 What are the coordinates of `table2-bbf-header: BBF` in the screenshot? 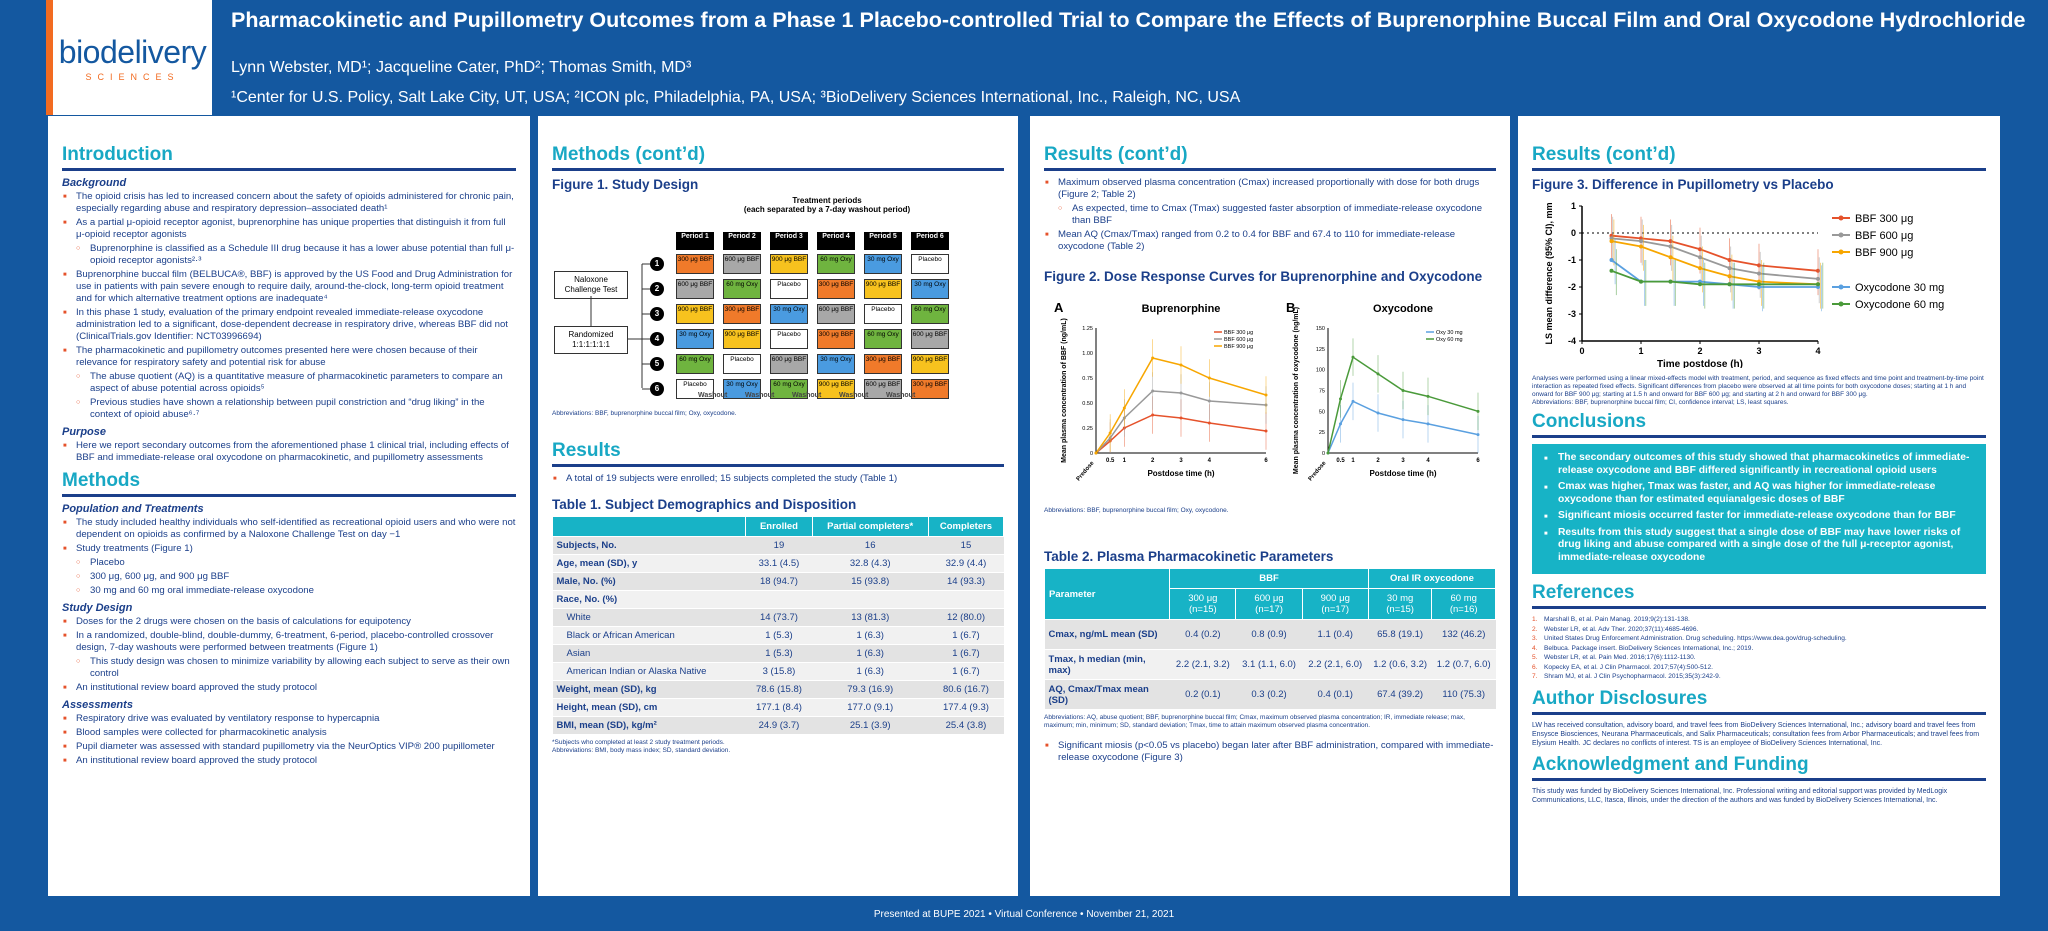 It's located at (1269, 578).